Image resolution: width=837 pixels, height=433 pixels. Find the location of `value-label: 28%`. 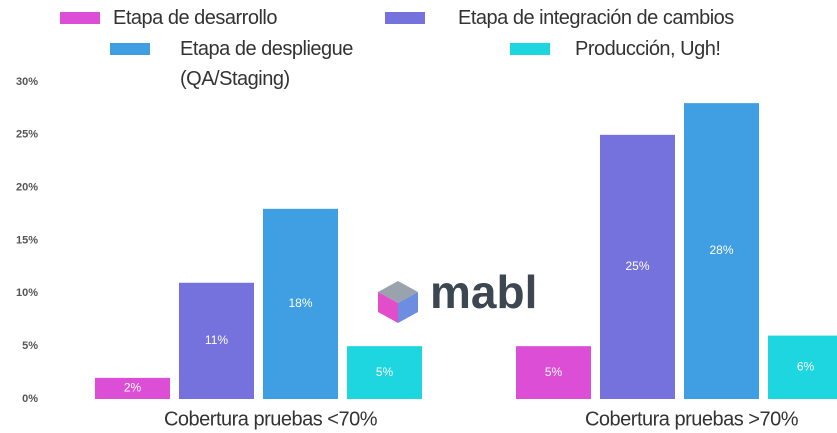

value-label: 28% is located at coordinates (721, 250).